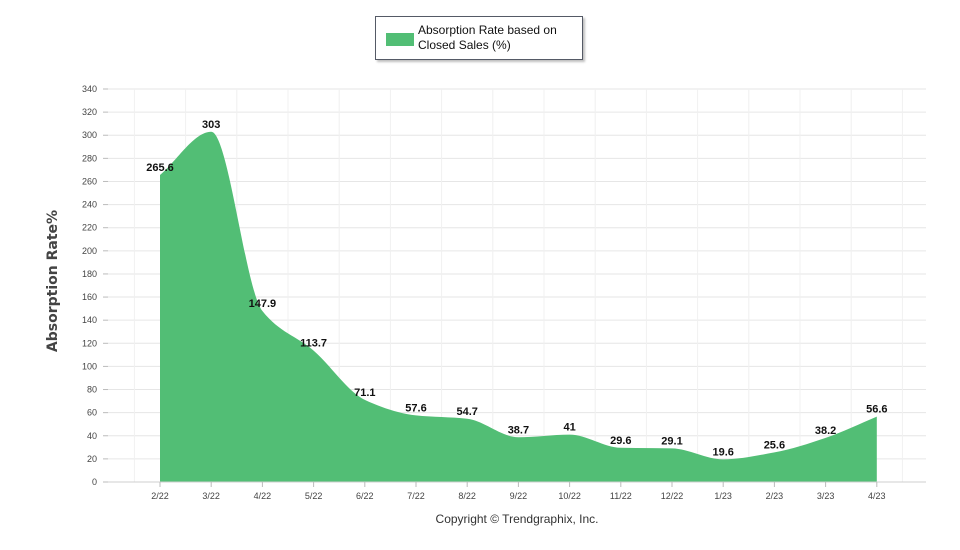  I want to click on data-label: 38.7, so click(518, 430).